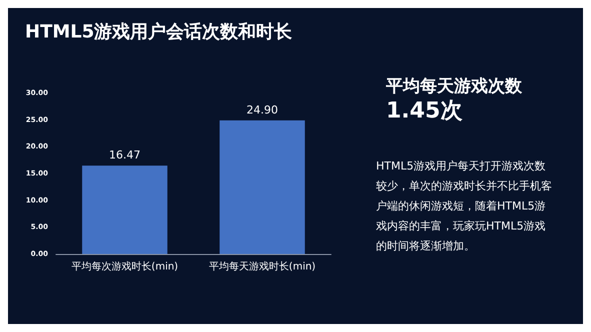  Describe the element at coordinates (425, 111) in the screenshot. I see `text: 1.45次` at that location.